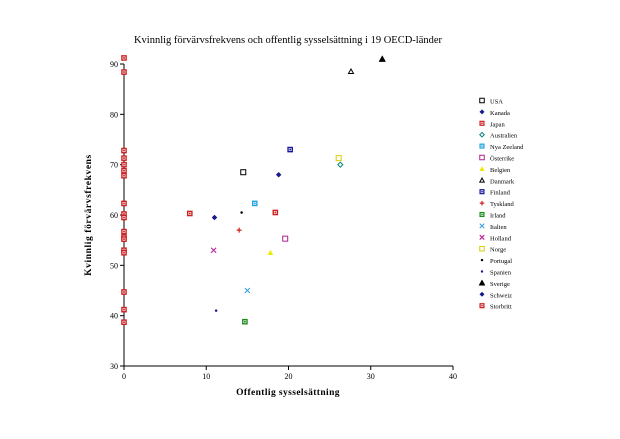  Describe the element at coordinates (498, 250) in the screenshot. I see `legend-label: Norge` at that location.